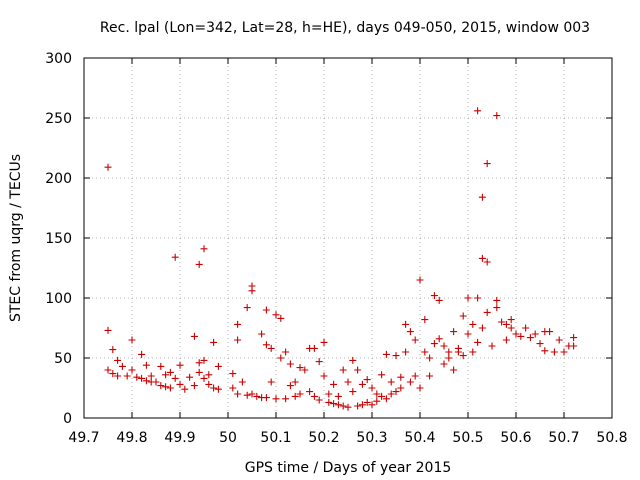  What do you see at coordinates (58, 239) in the screenshot?
I see `y-tick-label: 150` at bounding box center [58, 239].